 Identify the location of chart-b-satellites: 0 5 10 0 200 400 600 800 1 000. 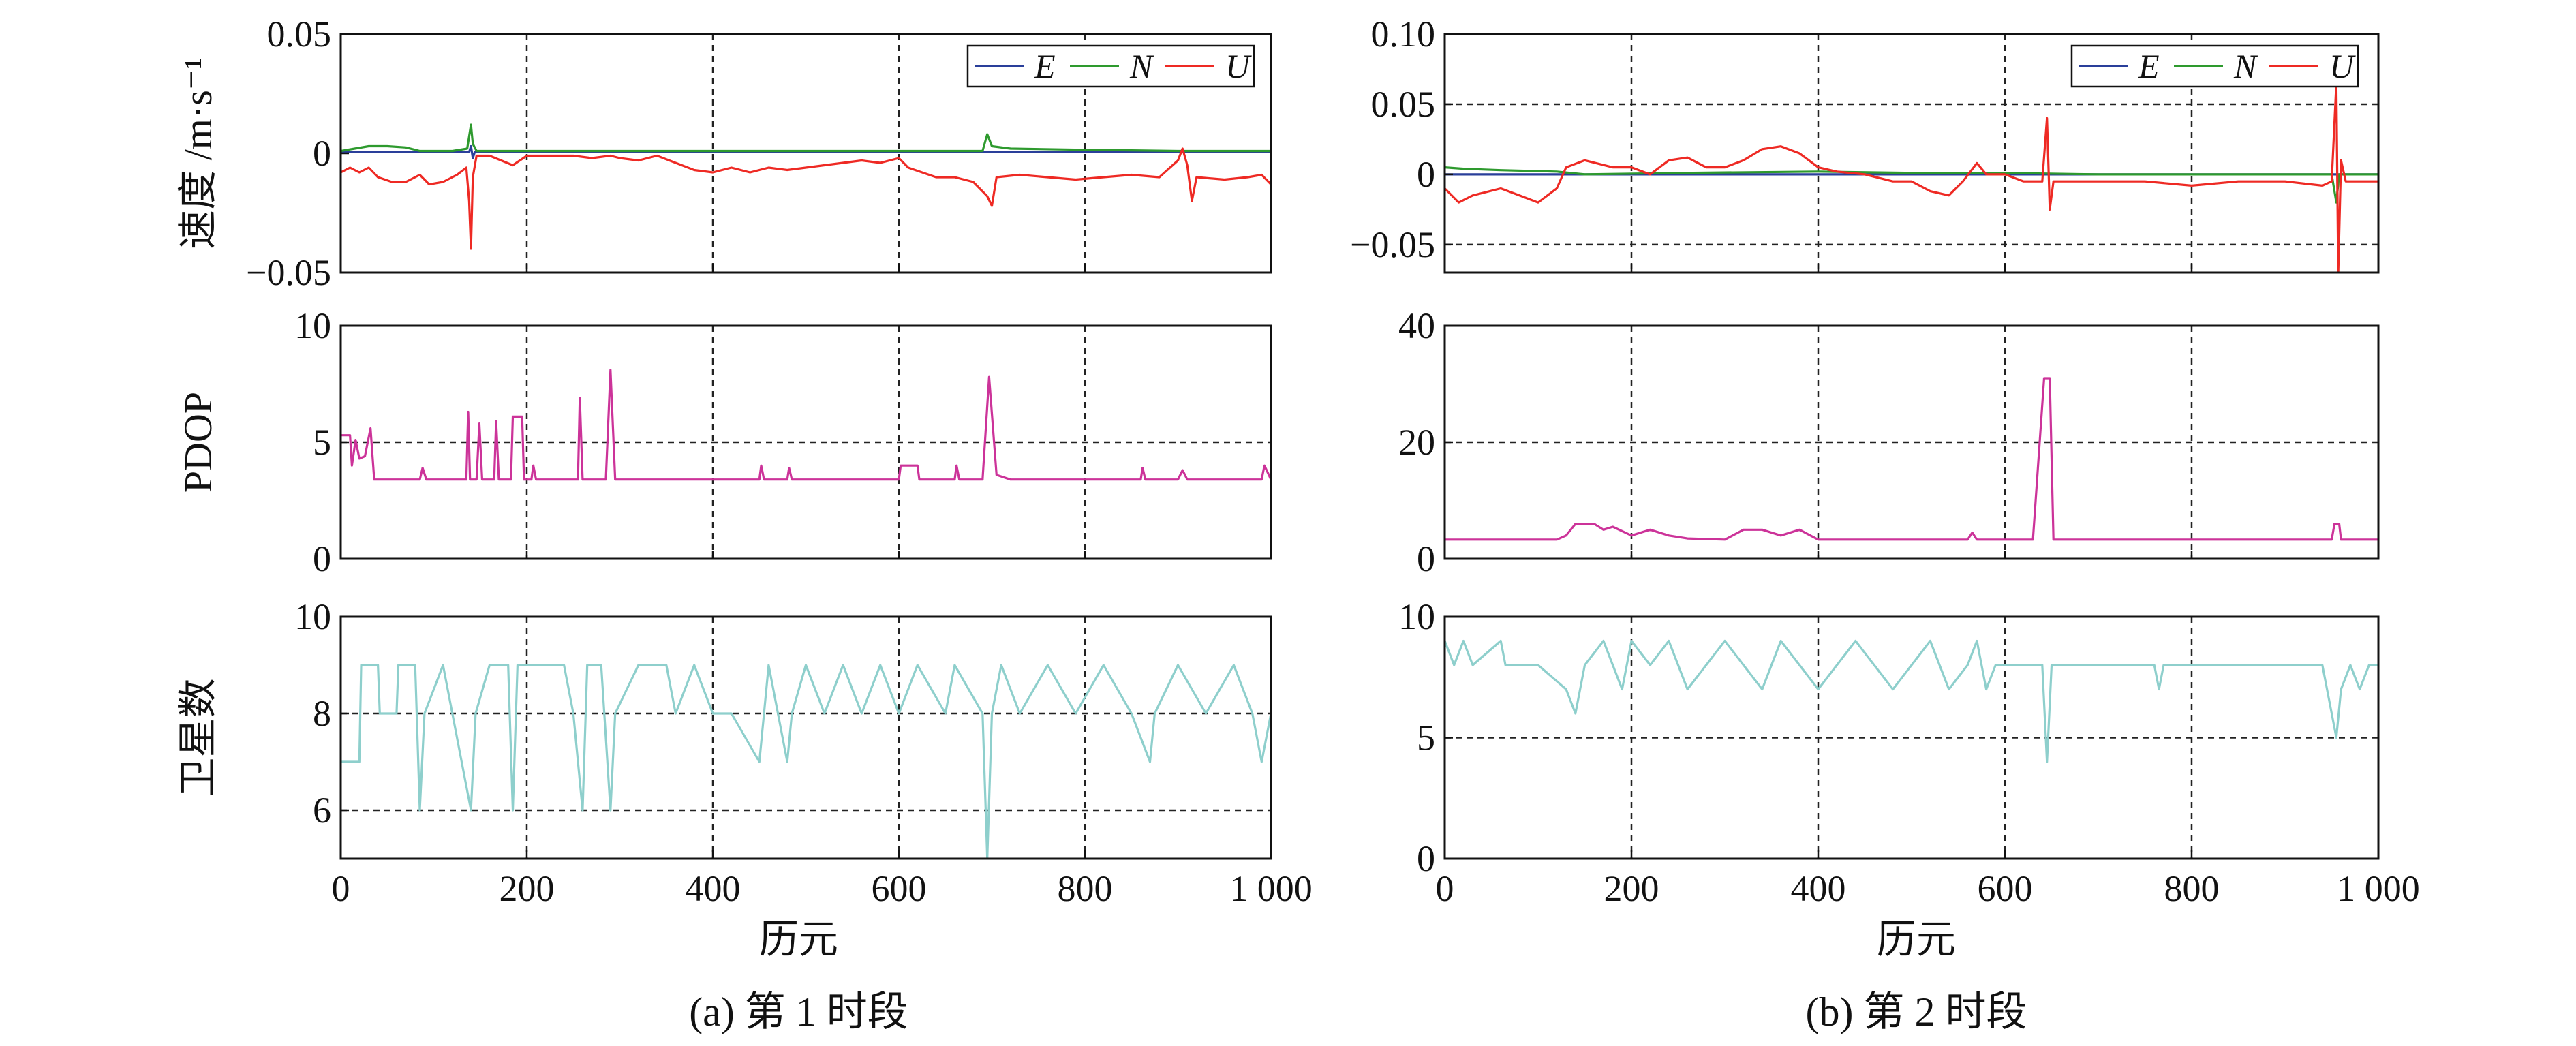
(1909, 753).